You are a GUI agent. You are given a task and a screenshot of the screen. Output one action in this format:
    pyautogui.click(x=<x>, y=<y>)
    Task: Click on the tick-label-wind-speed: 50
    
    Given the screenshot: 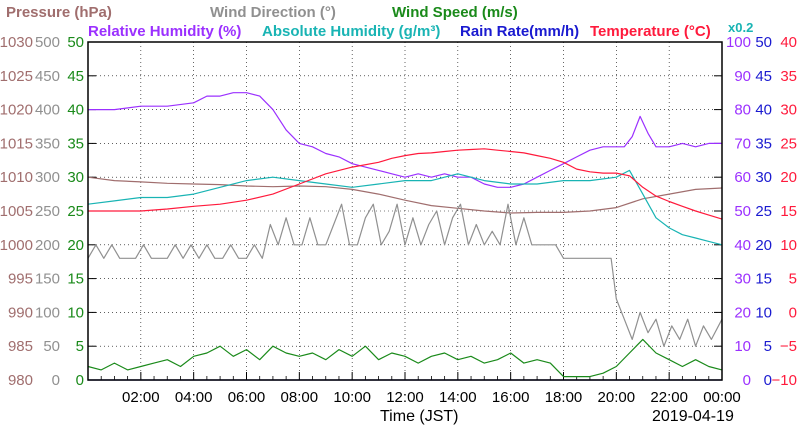 What is the action you would take?
    pyautogui.click(x=75, y=42)
    